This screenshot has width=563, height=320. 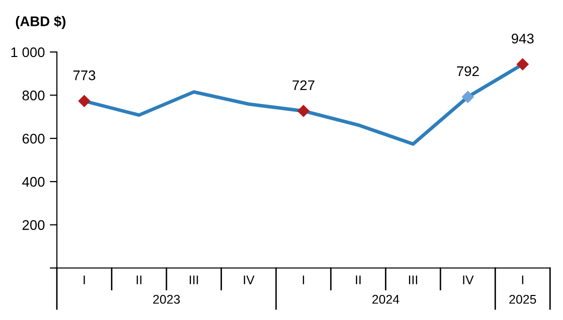 What do you see at coordinates (522, 299) in the screenshot?
I see `text: 2025` at bounding box center [522, 299].